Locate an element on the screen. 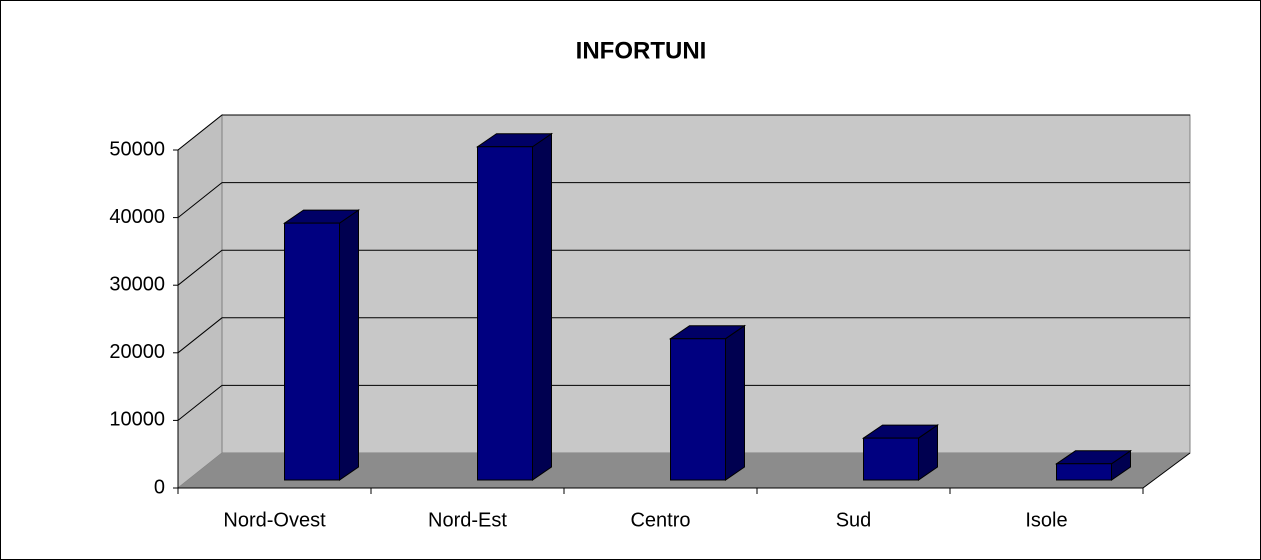  x-tick-label: Isole is located at coordinates (1046, 520).